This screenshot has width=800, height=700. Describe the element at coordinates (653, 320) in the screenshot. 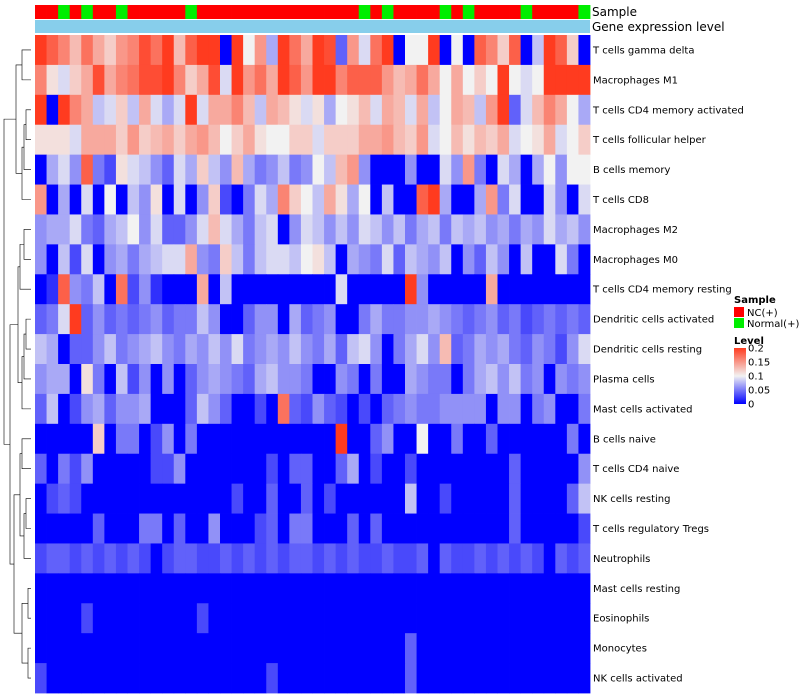

I see `row-label: Dendritic cells activated` at that location.